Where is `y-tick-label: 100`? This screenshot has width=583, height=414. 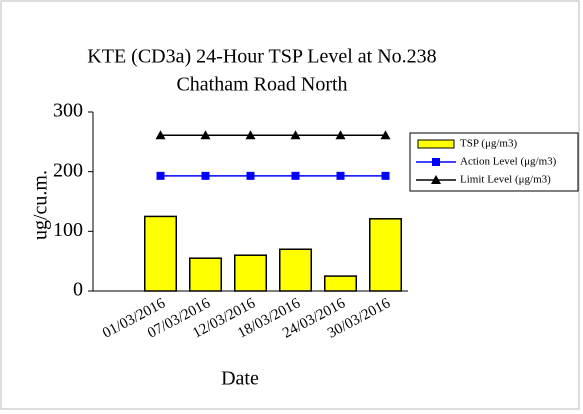
y-tick-label: 100 is located at coordinates (68, 230).